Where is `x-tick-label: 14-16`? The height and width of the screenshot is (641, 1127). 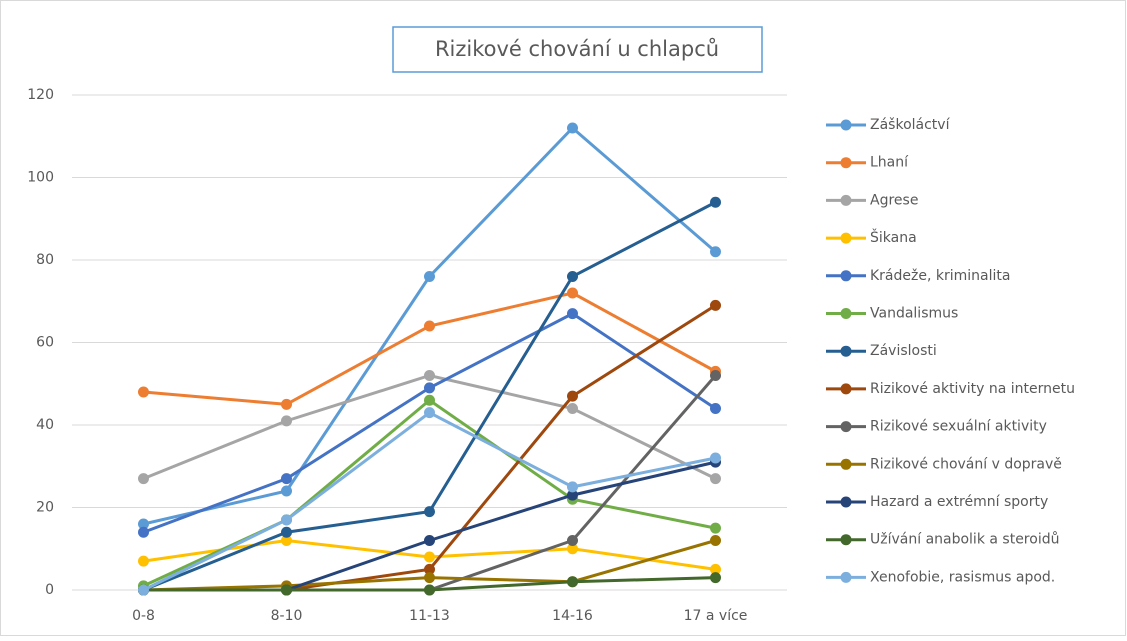
x-tick-label: 14-16 is located at coordinates (572, 616).